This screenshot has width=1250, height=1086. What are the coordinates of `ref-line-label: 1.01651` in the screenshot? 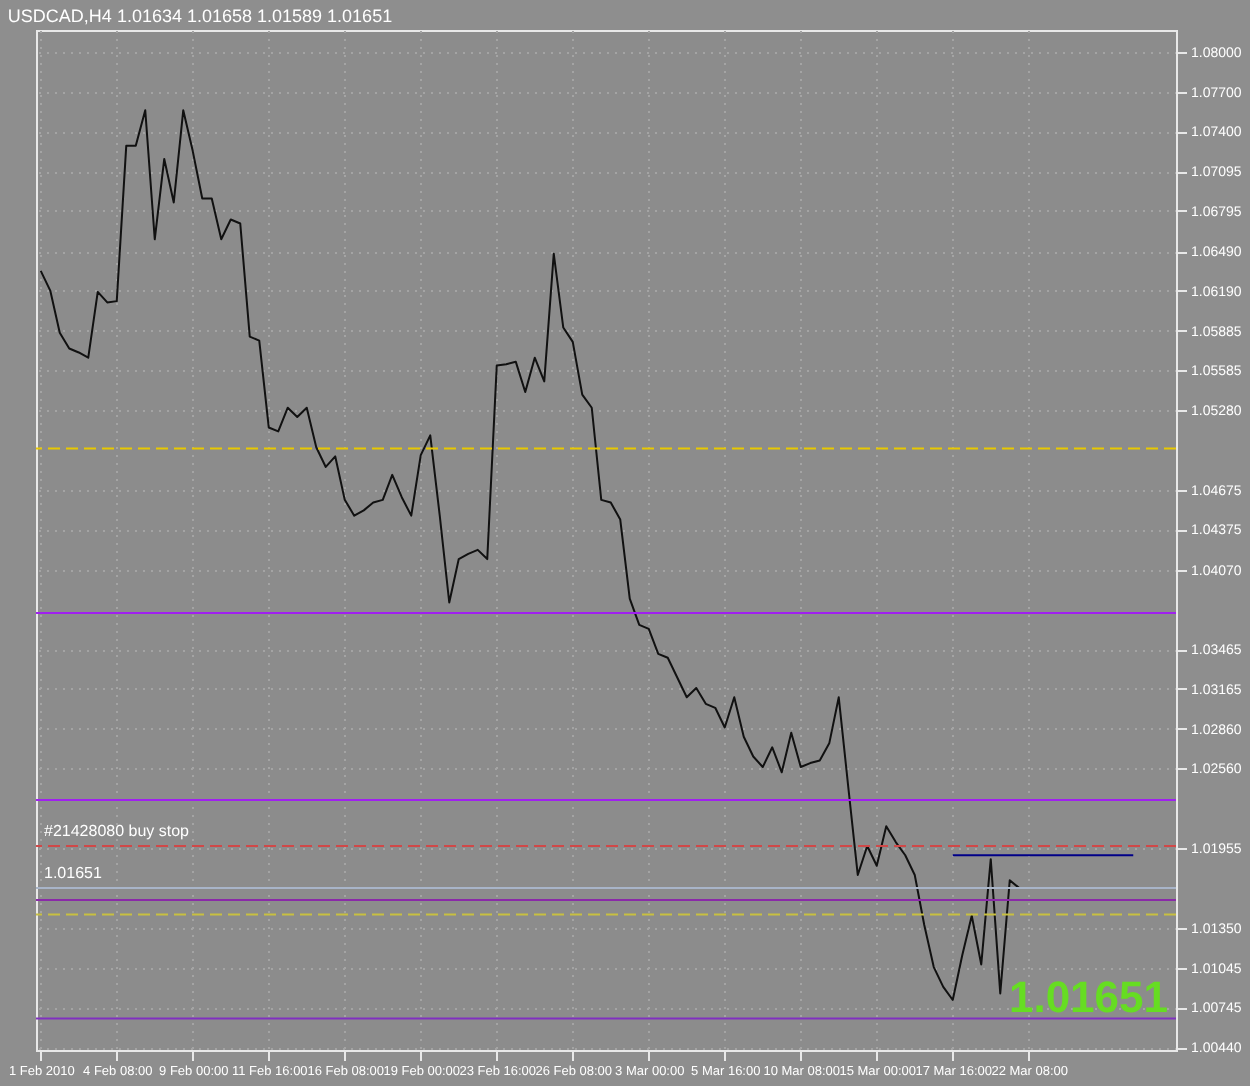 It's located at (73, 872).